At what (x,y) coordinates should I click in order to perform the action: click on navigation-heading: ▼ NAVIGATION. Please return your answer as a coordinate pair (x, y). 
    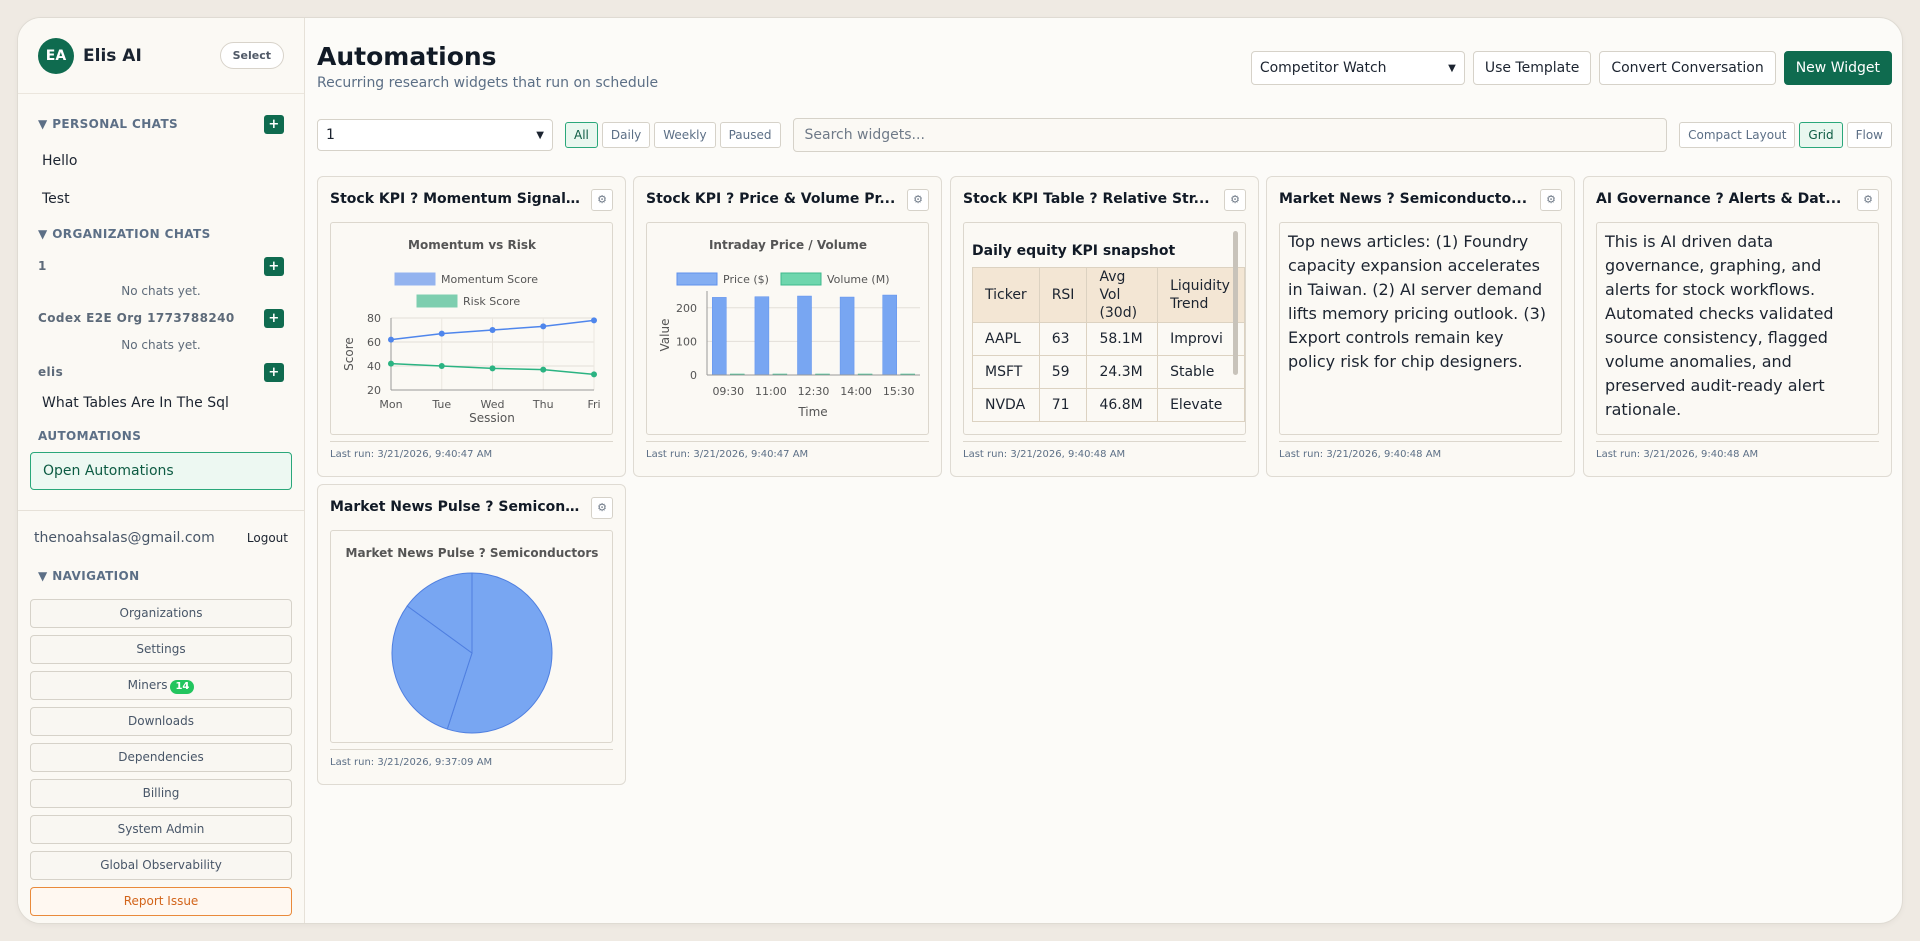
    Looking at the image, I should click on (89, 576).